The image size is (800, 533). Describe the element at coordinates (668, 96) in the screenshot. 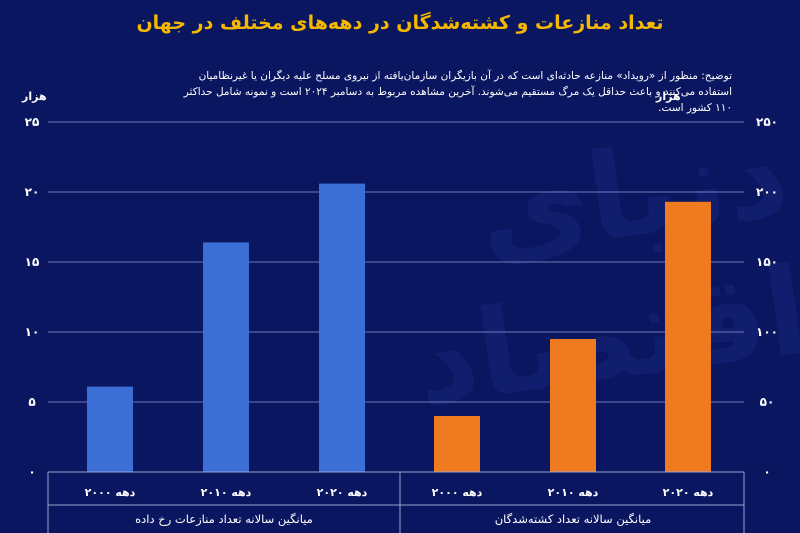

I see `right-axis-unit: هزار` at that location.